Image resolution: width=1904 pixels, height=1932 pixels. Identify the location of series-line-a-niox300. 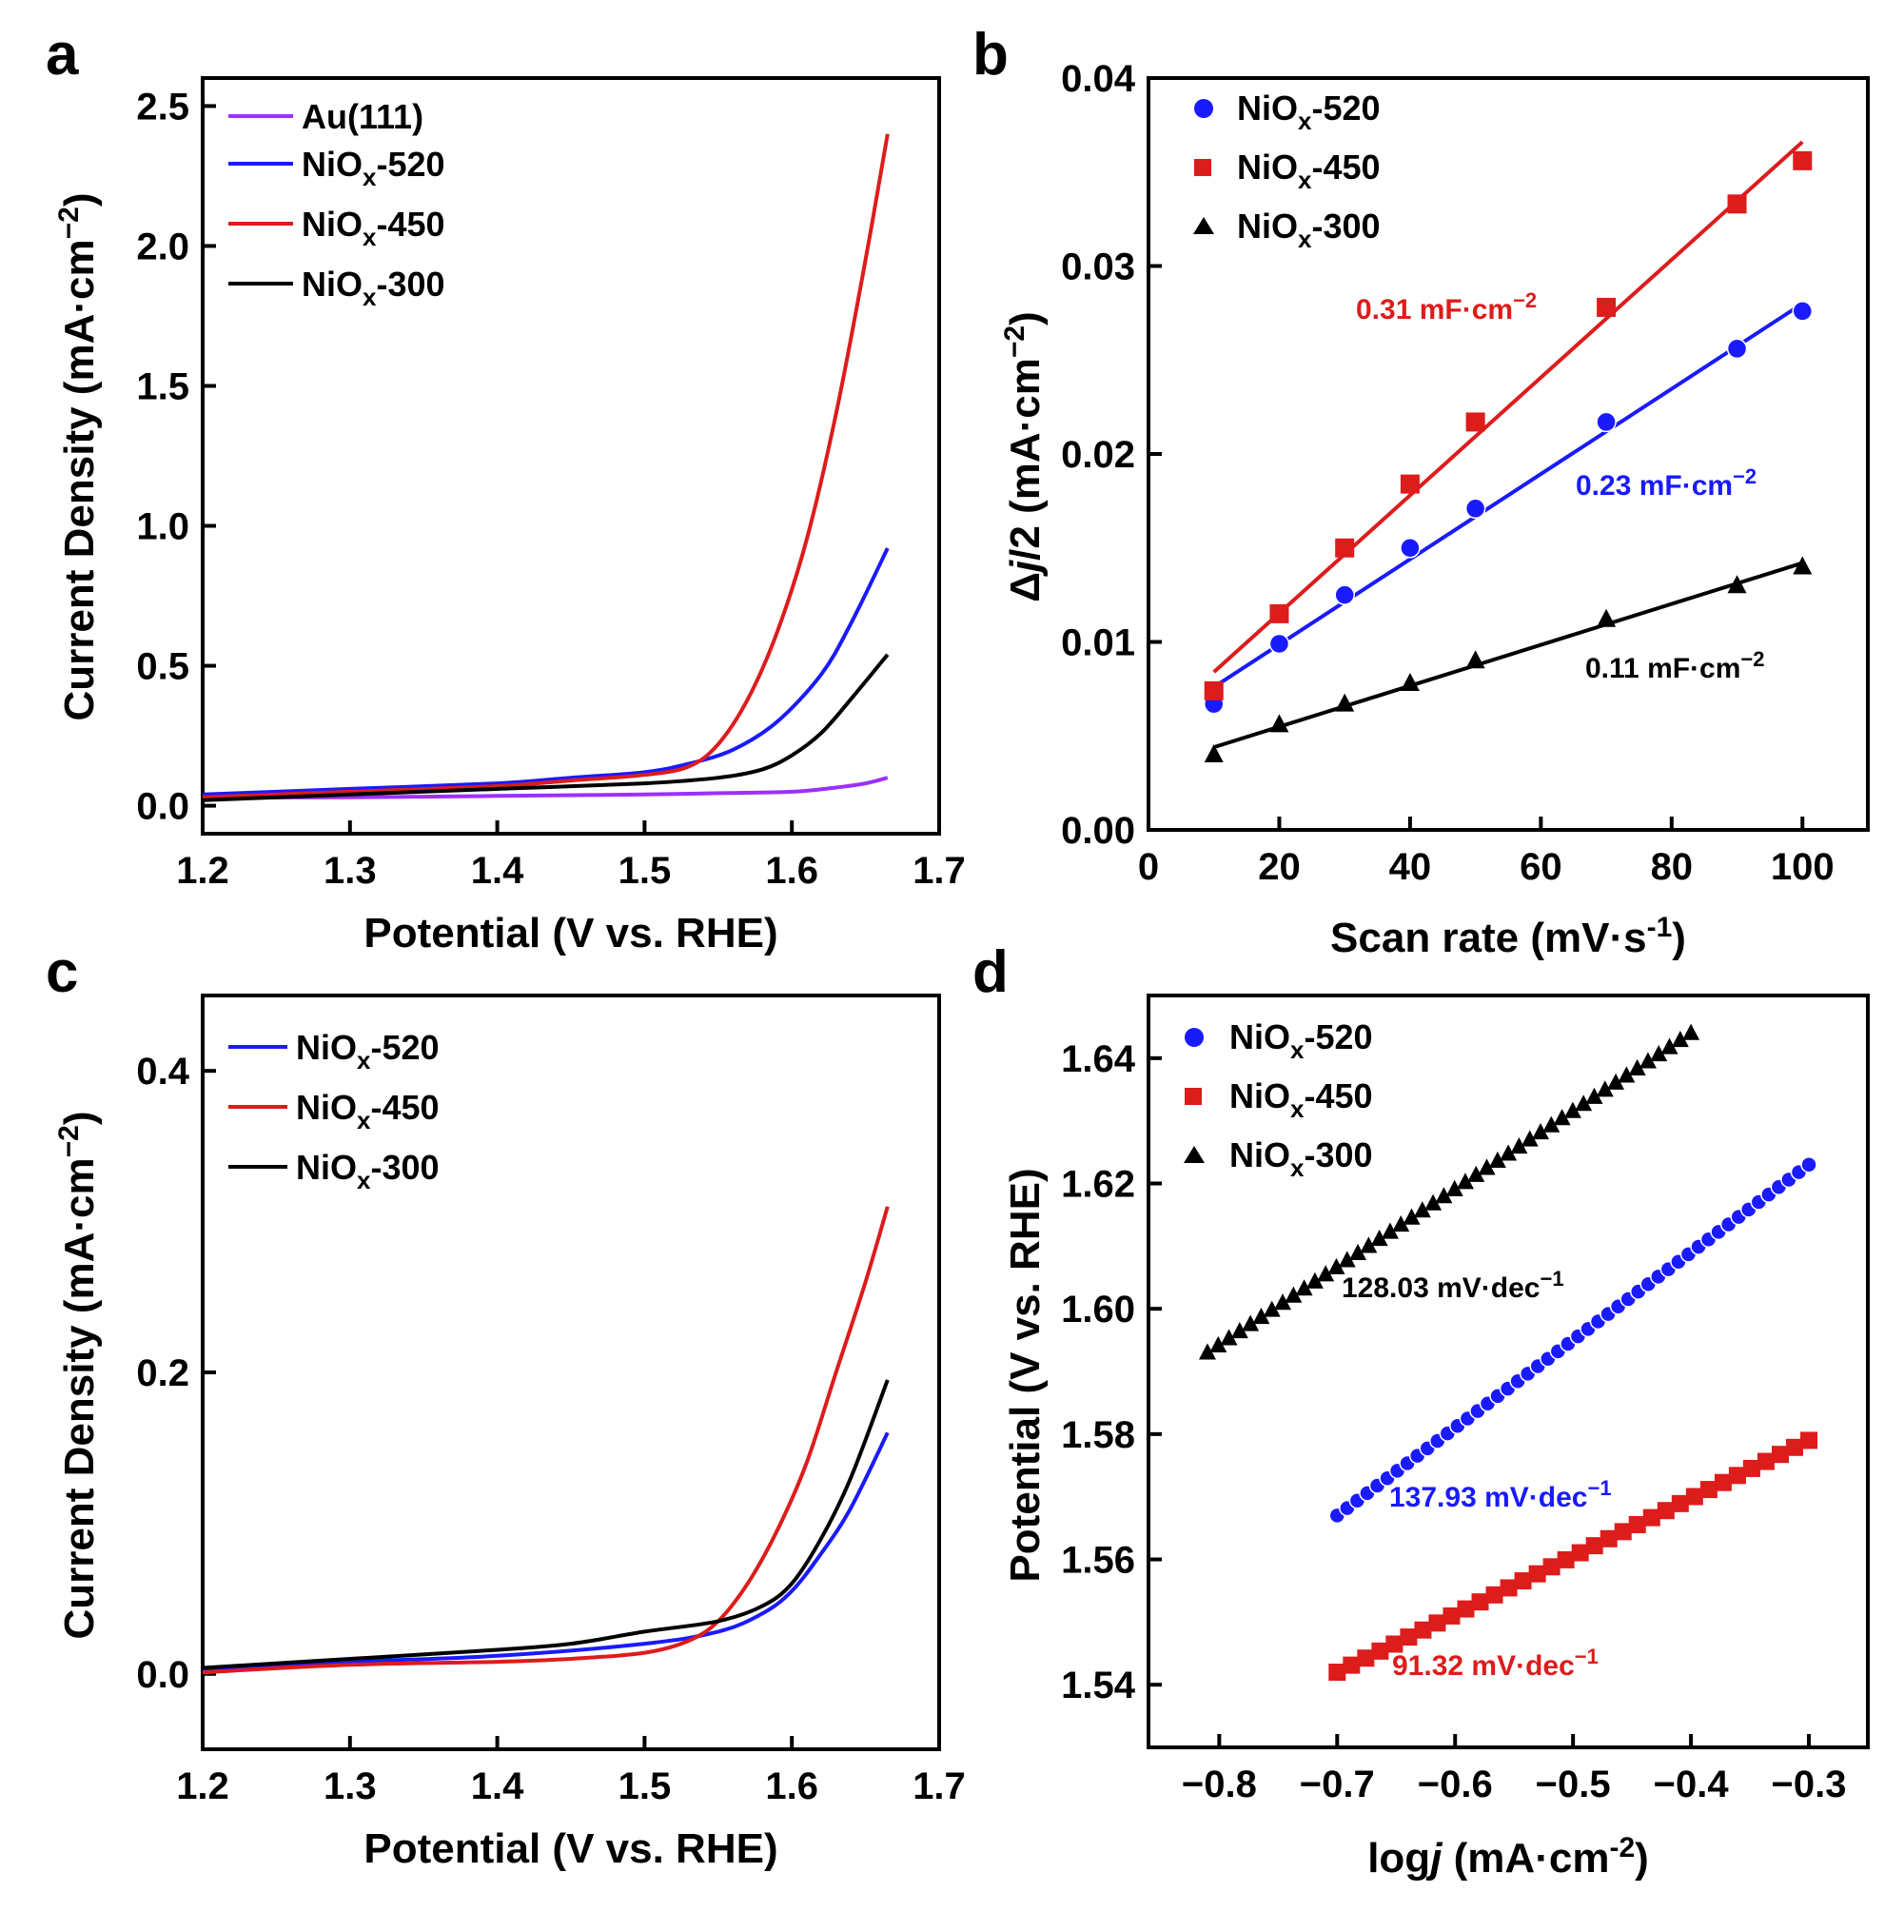
(546, 727).